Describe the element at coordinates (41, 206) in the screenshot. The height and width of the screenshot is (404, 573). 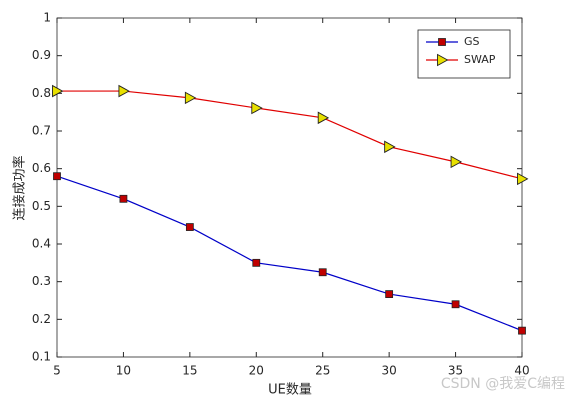
I see `y-tick-label: 0.5` at that location.